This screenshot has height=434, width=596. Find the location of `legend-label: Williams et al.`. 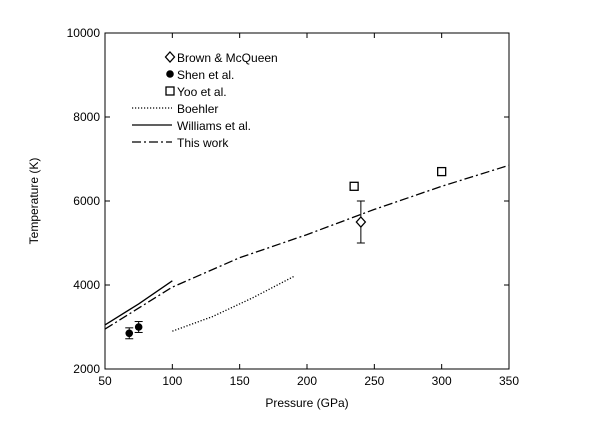

legend-label: Williams et al. is located at coordinates (214, 126).